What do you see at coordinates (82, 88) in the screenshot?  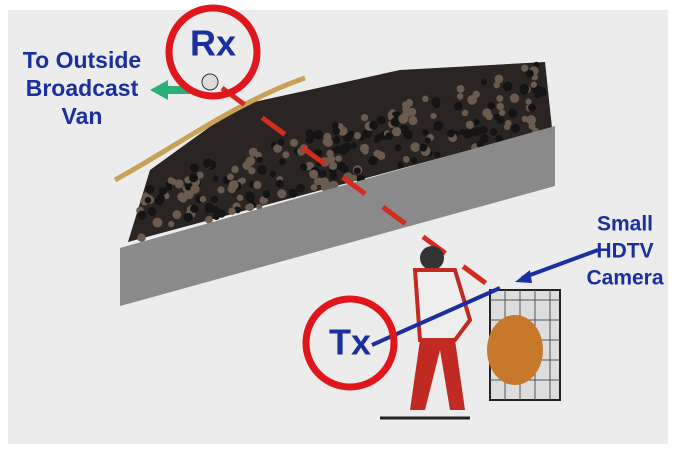 I see `outside-label: Broadcast` at bounding box center [82, 88].